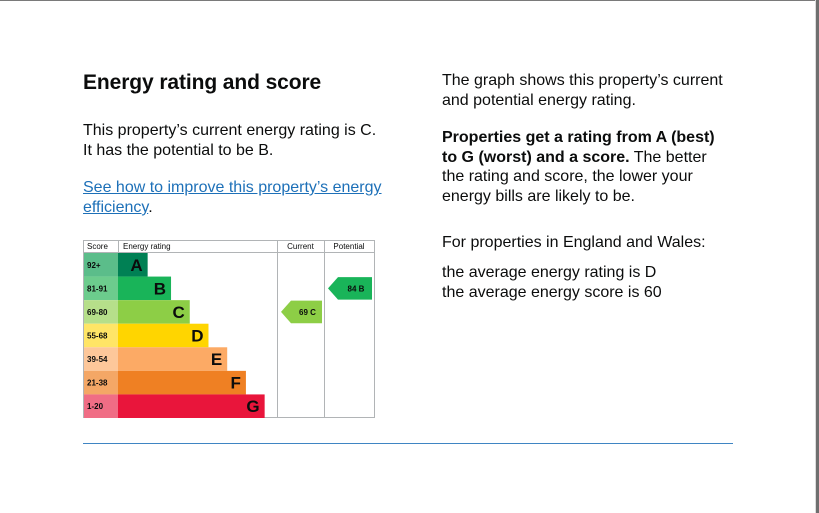  What do you see at coordinates (97, 246) in the screenshot?
I see `header-score: Score` at bounding box center [97, 246].